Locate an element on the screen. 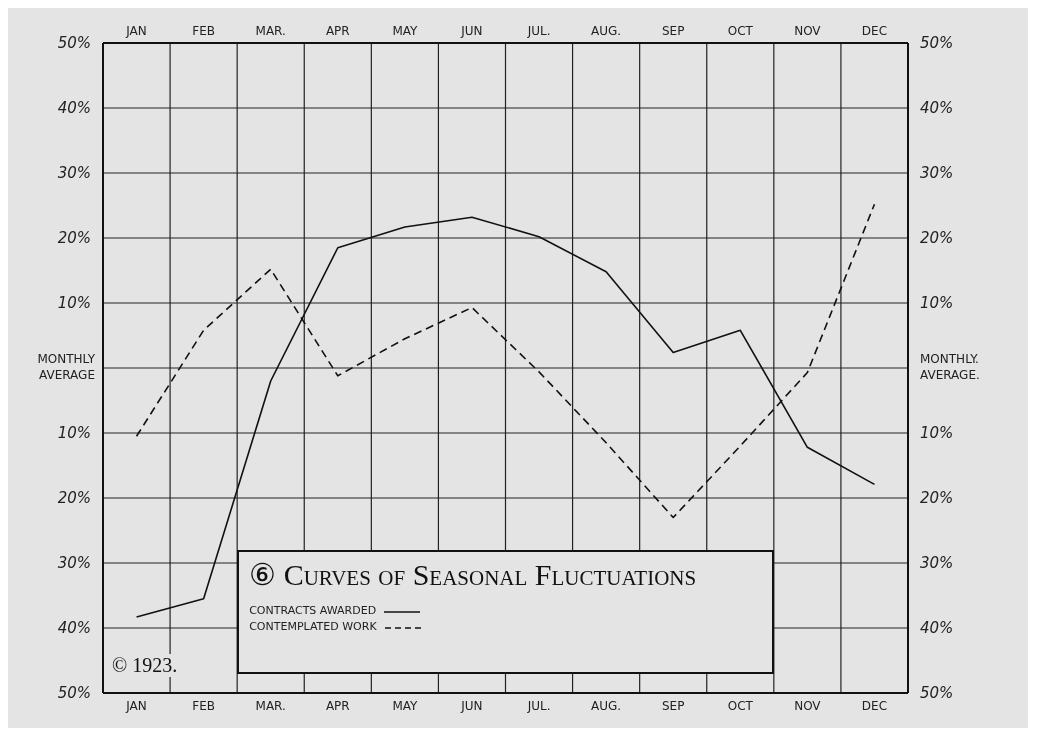 This screenshot has width=1039, height=737. category-label: MAR. is located at coordinates (270, 705).